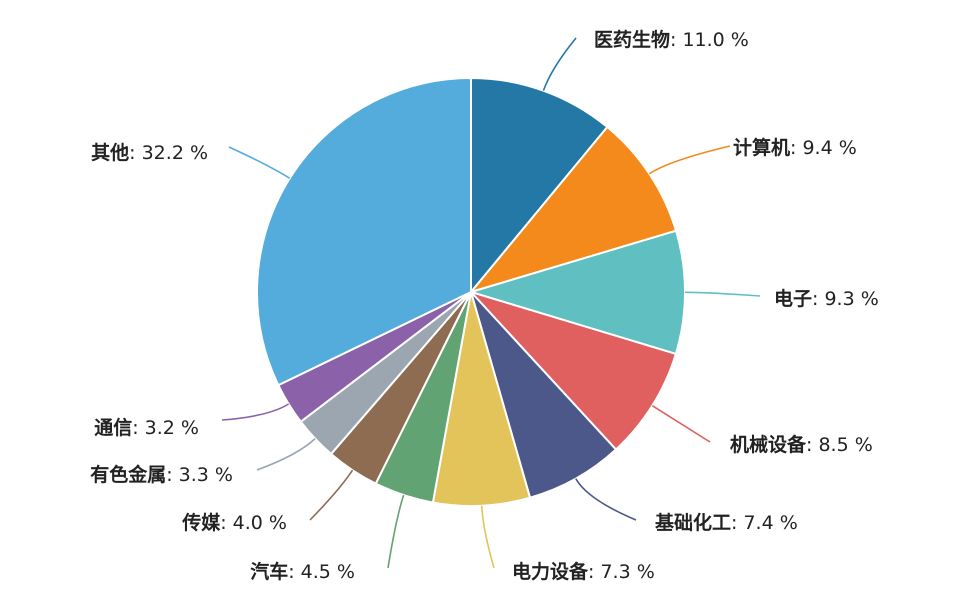 Image resolution: width=978 pixels, height=602 pixels. I want to click on slice-label-name: 电力设备, so click(550, 571).